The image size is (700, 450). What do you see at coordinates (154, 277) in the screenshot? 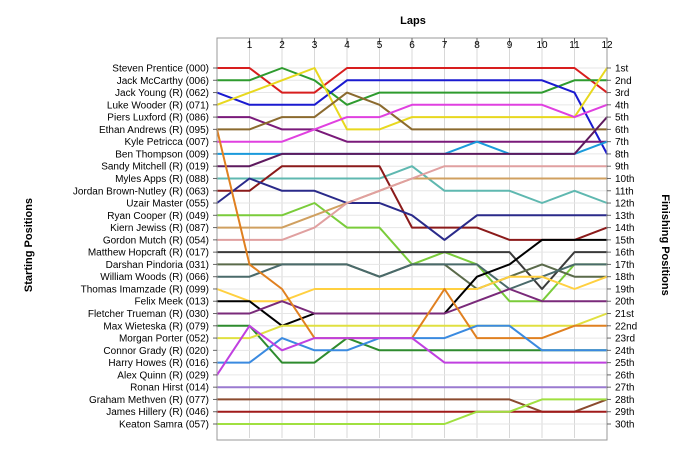
I see `starting-position-label: William Woods (R) (066)` at bounding box center [154, 277].